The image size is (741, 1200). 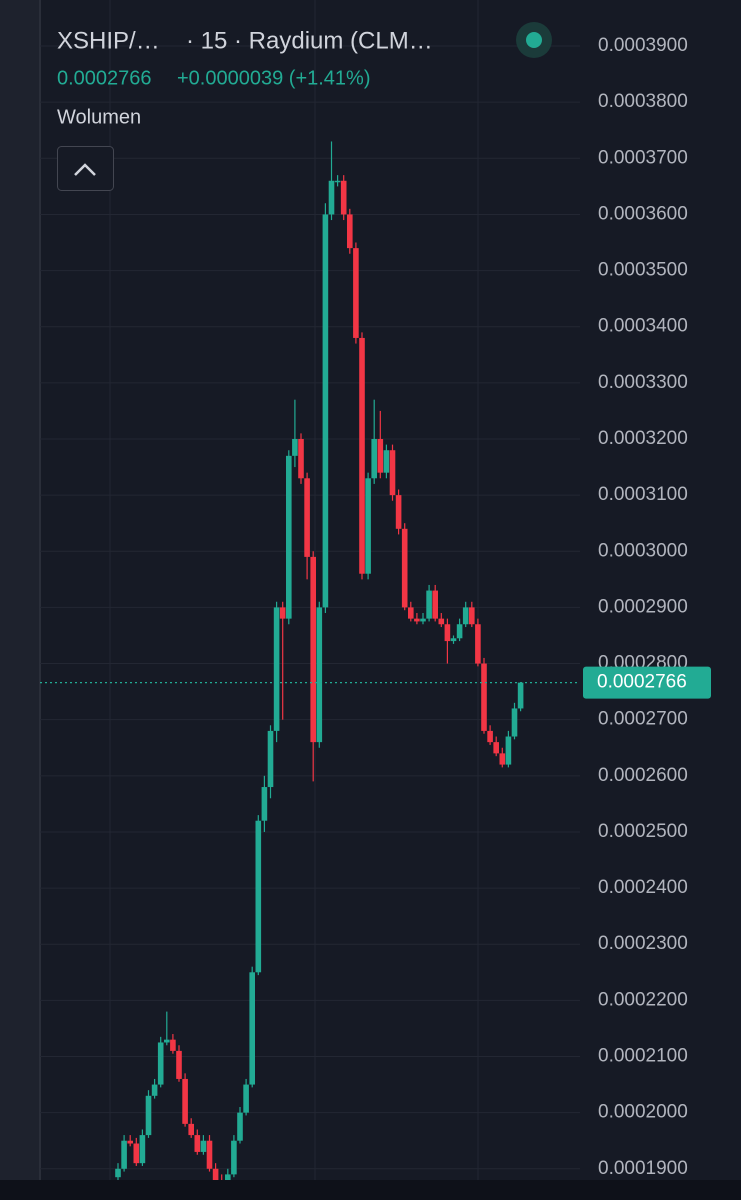 What do you see at coordinates (643, 494) in the screenshot?
I see `y-tick-label: 0.0003100` at bounding box center [643, 494].